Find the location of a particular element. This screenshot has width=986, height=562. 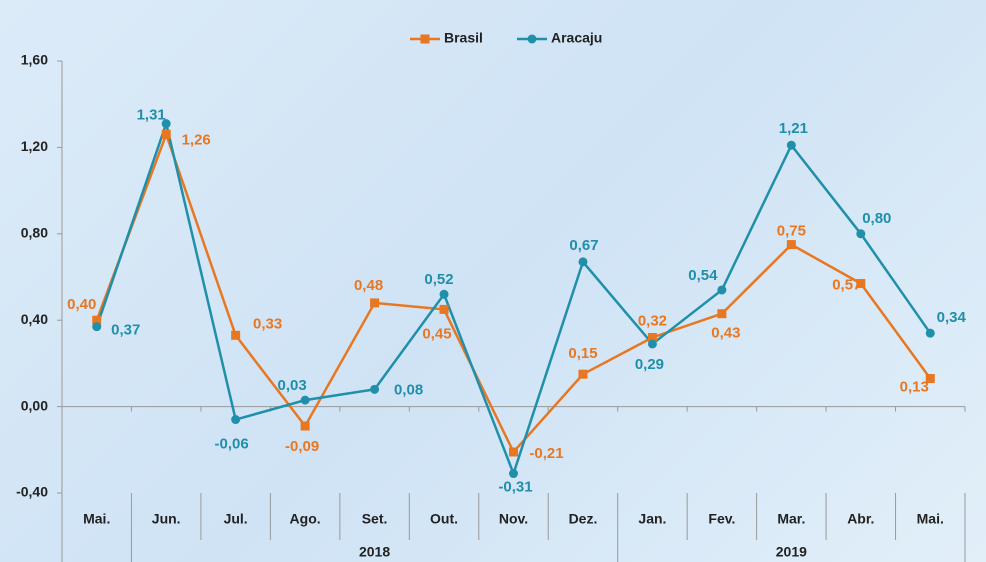

data-label: 1,26 is located at coordinates (196, 139).